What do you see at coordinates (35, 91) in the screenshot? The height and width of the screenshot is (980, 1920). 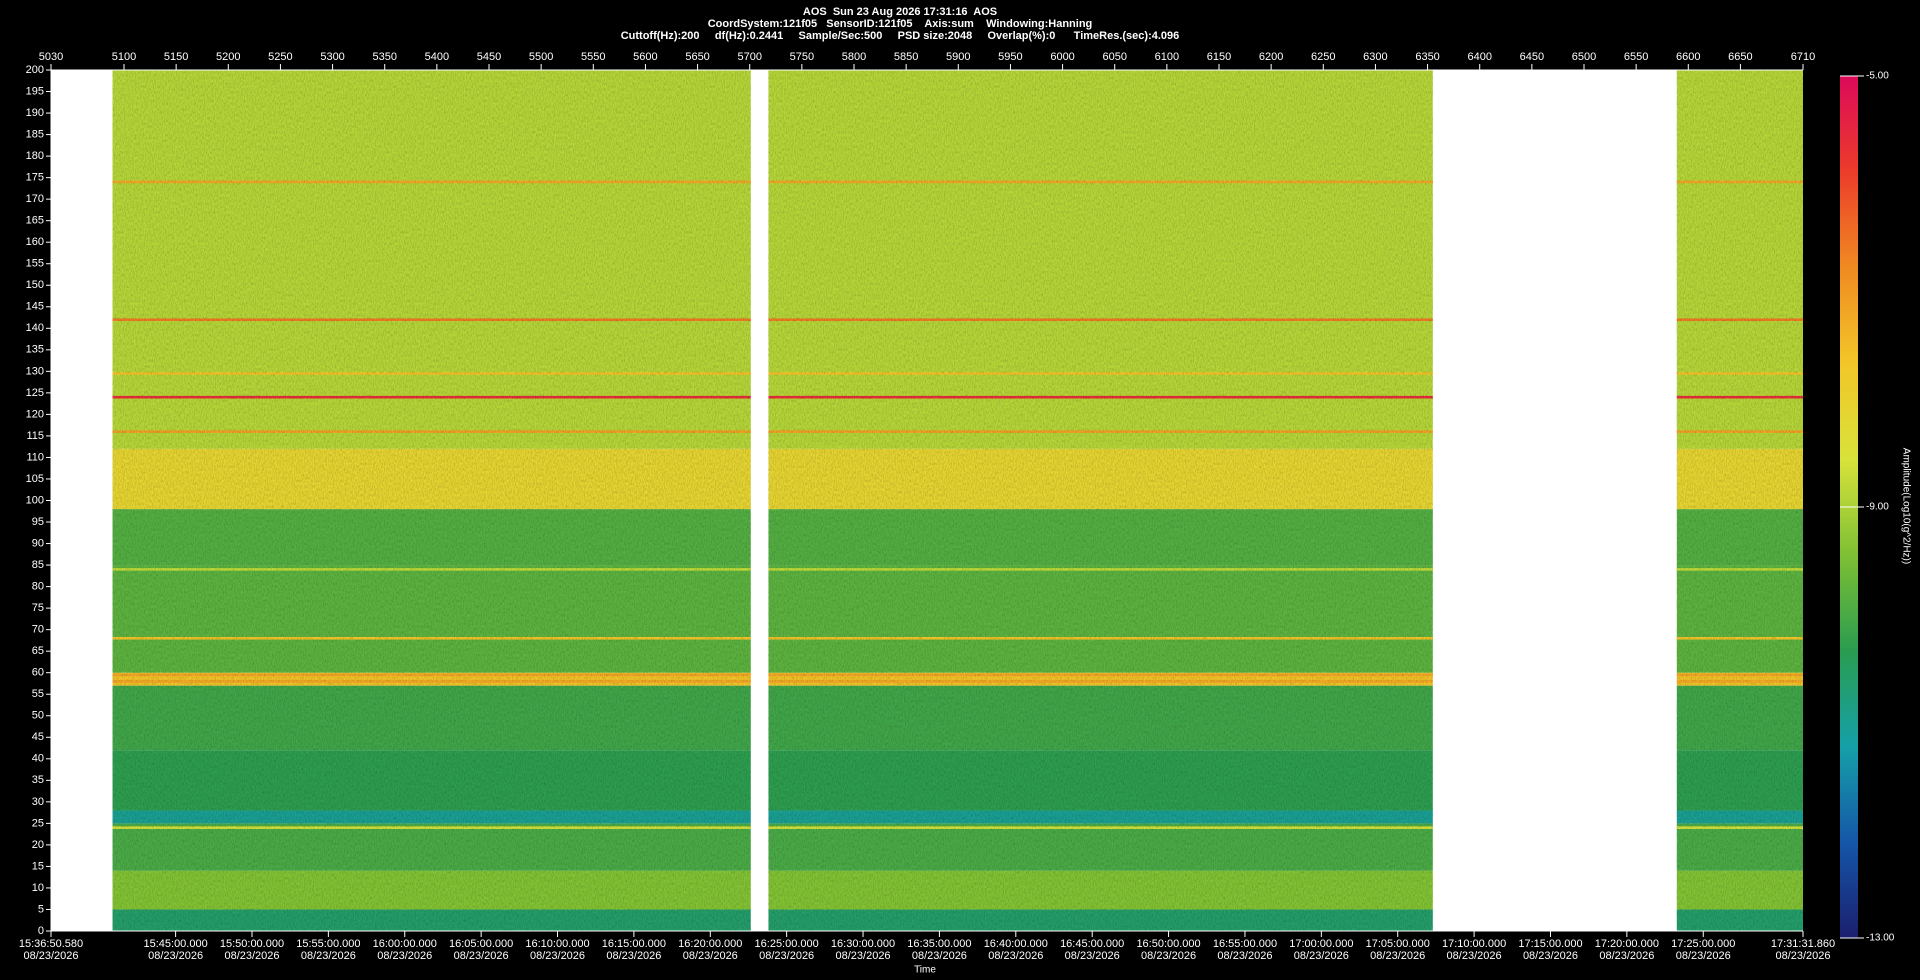 I see `y-tick-label: 195` at bounding box center [35, 91].